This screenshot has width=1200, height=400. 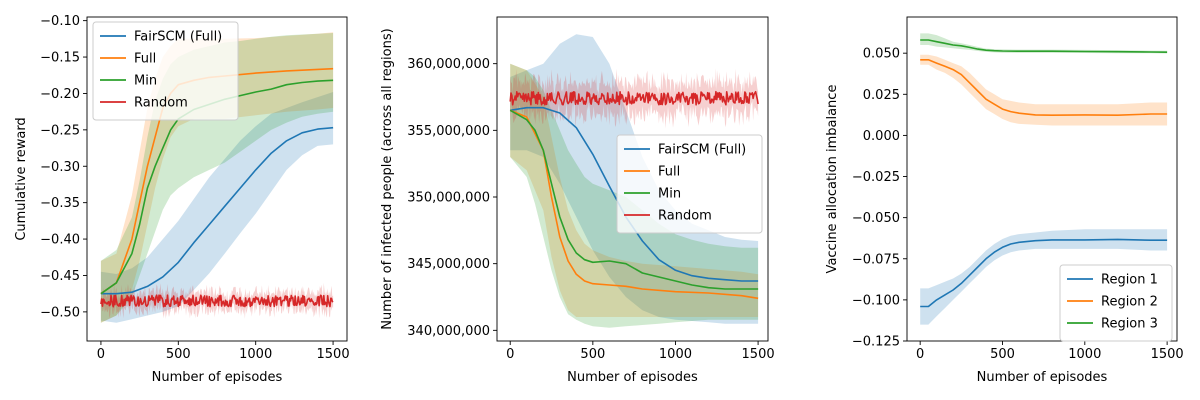 What do you see at coordinates (881, 136) in the screenshot?
I see `y-tick-label: 0.000` at bounding box center [881, 136].